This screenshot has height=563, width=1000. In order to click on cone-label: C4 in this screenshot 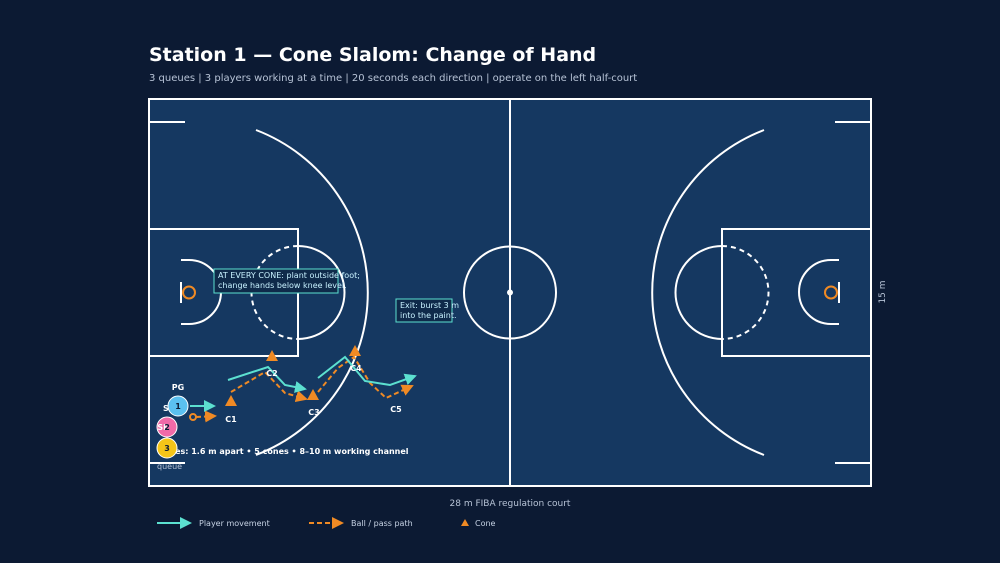, I will do `click(356, 368)`.